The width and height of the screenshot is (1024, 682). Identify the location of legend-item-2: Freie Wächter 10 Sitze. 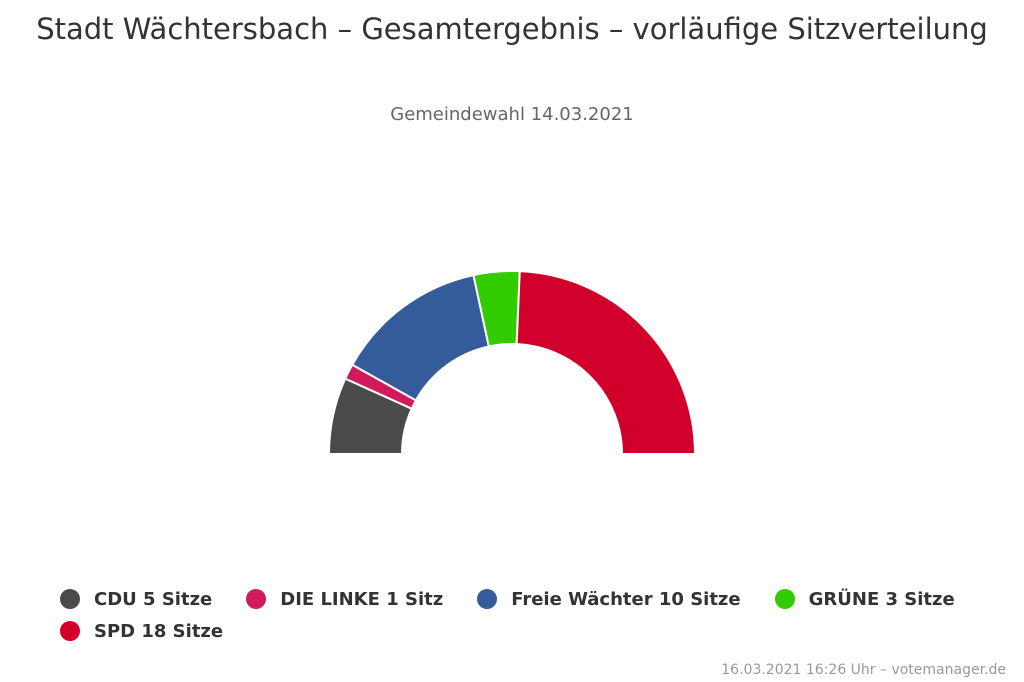
(609, 599).